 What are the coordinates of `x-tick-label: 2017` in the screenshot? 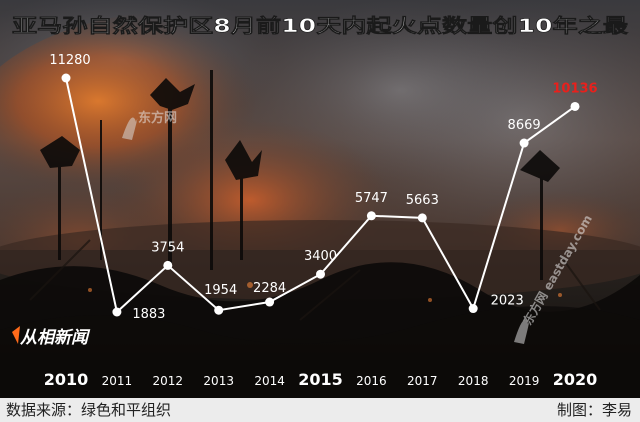 It's located at (422, 381).